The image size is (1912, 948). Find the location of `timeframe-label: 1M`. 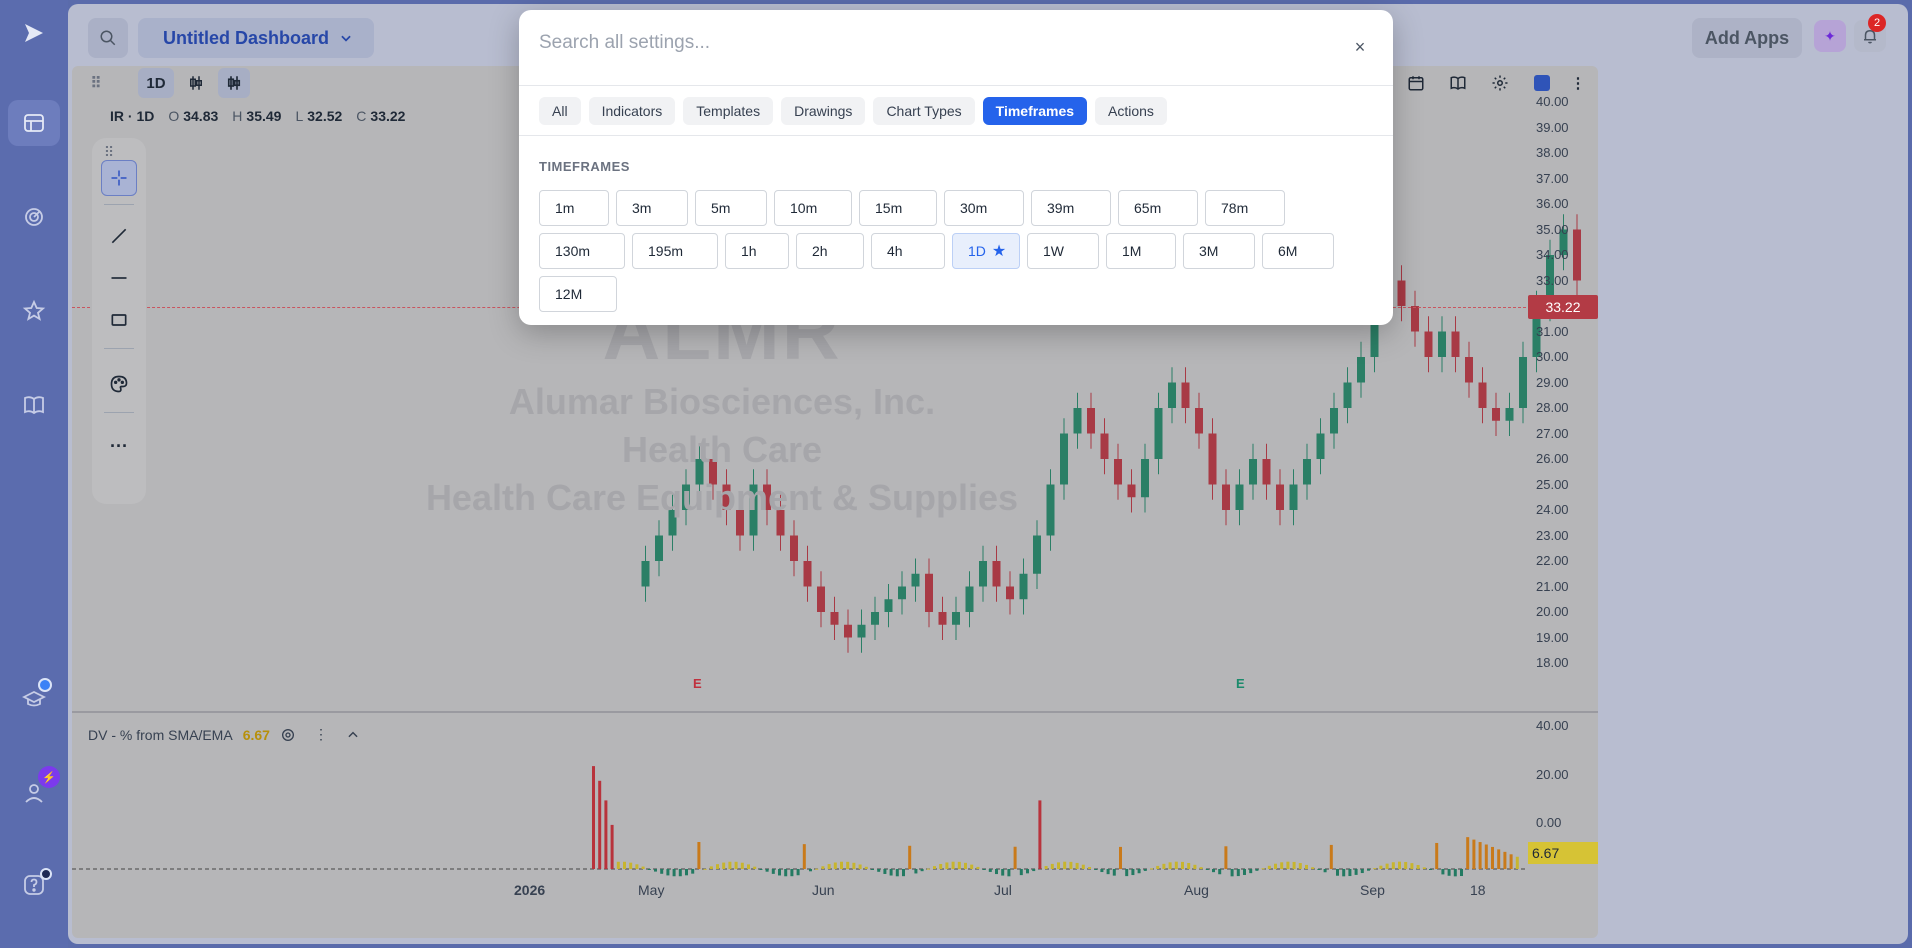

timeframe-label: 1M is located at coordinates (1132, 251).